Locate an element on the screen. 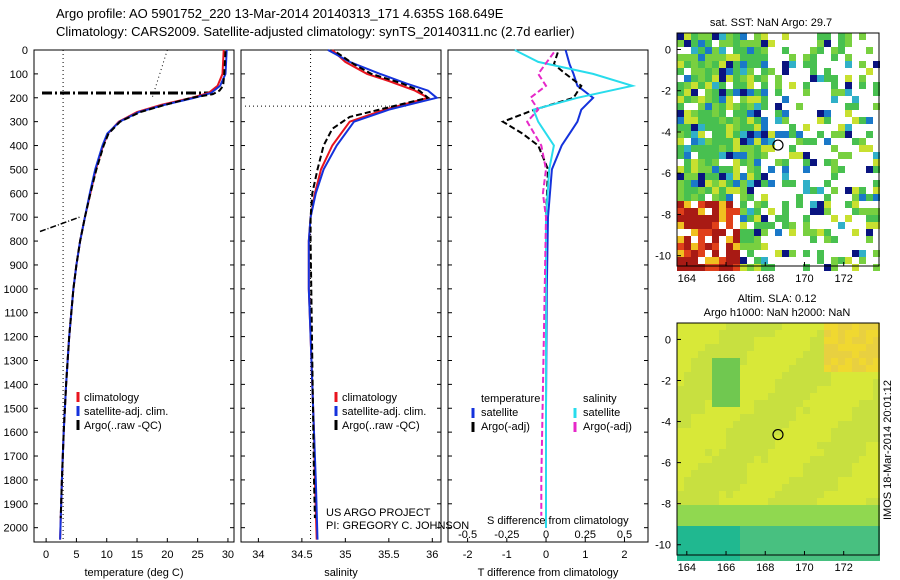 The width and height of the screenshot is (900, 580). sla-map-frame is located at coordinates (778, 439).